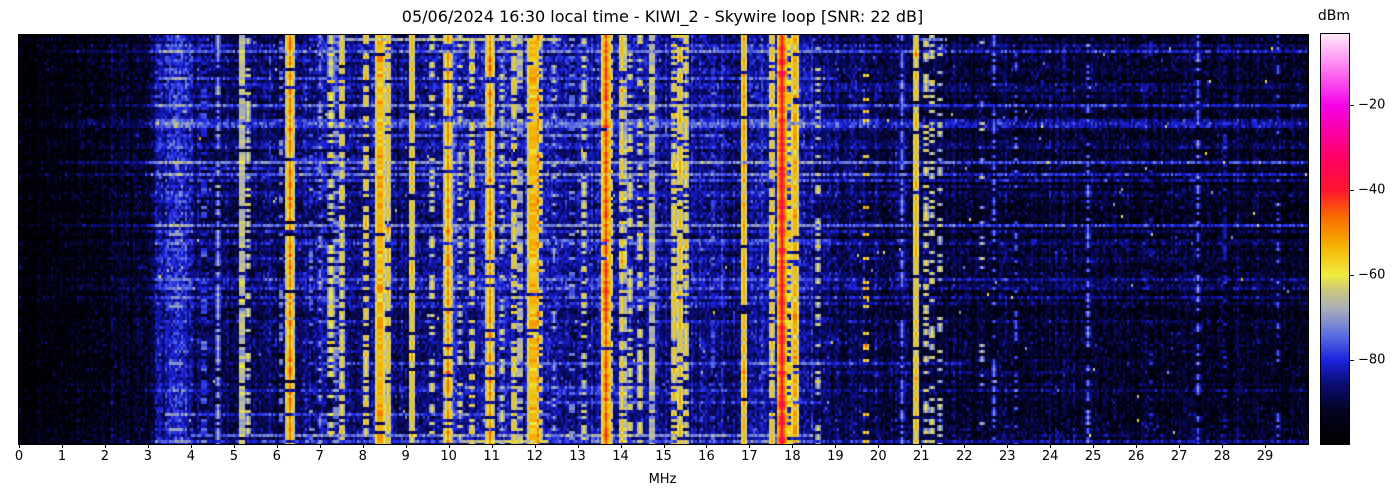  I want to click on x-tick-label: 28, so click(1222, 456).